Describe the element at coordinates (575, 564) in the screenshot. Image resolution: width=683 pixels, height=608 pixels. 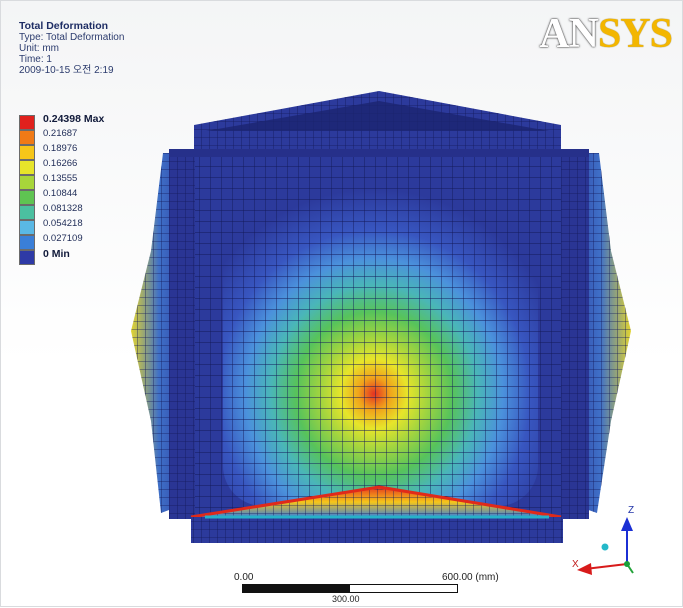
I see `triad-x-label: X` at that location.